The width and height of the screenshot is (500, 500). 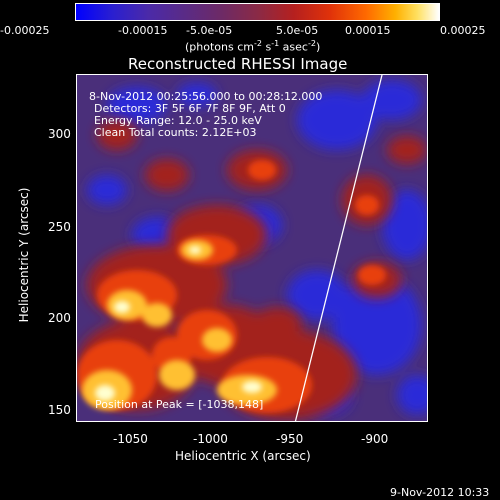 I want to click on x-tick-label: -1050, so click(x=130, y=439).